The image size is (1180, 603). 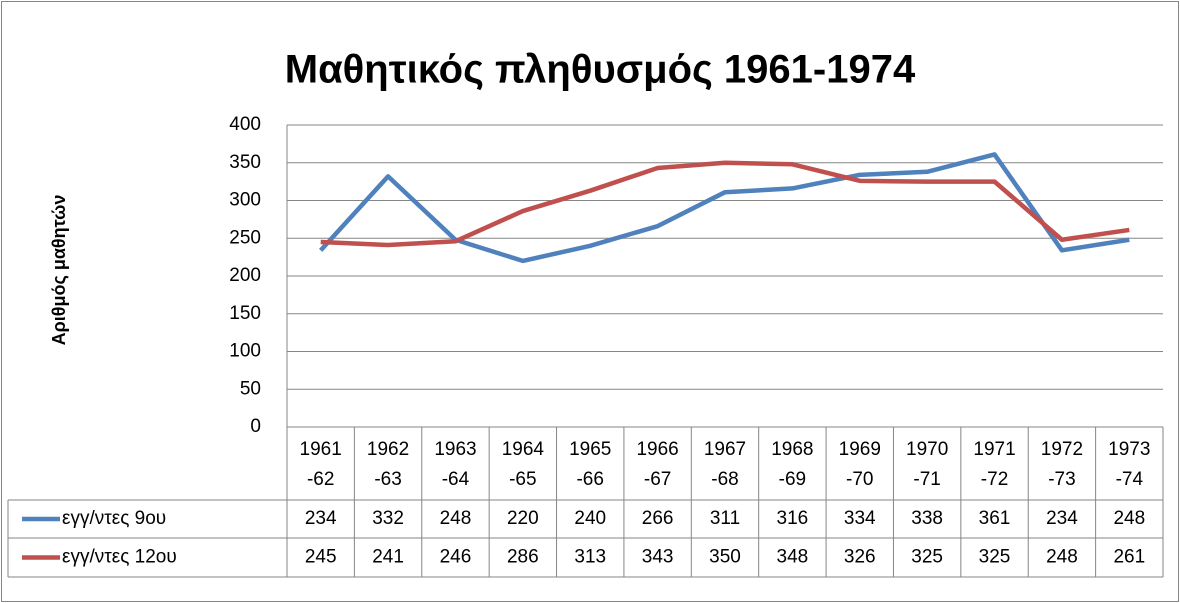 I want to click on x-tick-label-line: 1972, so click(x=1062, y=449).